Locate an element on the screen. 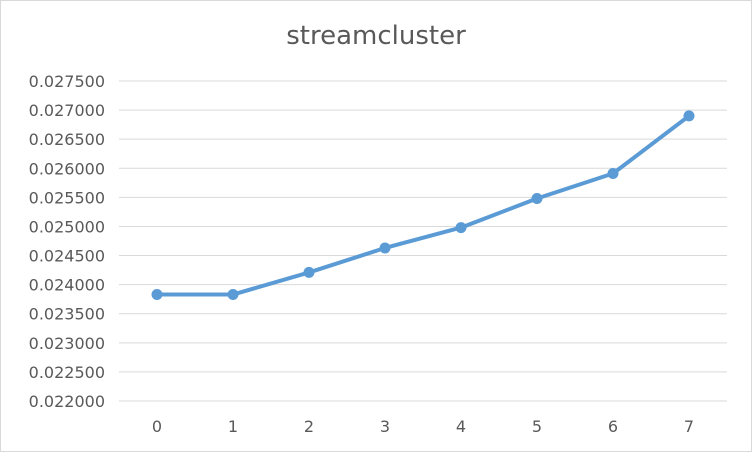  x-axis-ticks: 0 1 2 3 4 5 6 7 is located at coordinates (423, 426).